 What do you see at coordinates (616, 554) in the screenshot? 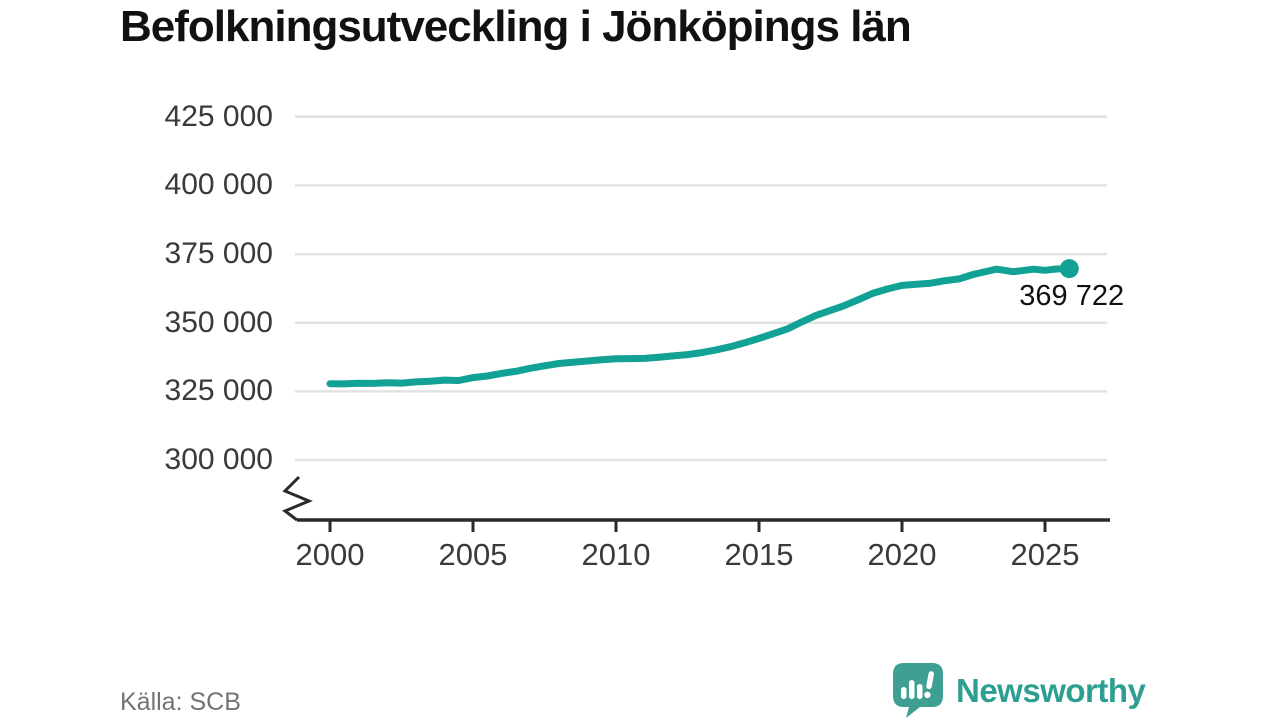
I see `x-tick-label: 2010` at bounding box center [616, 554].